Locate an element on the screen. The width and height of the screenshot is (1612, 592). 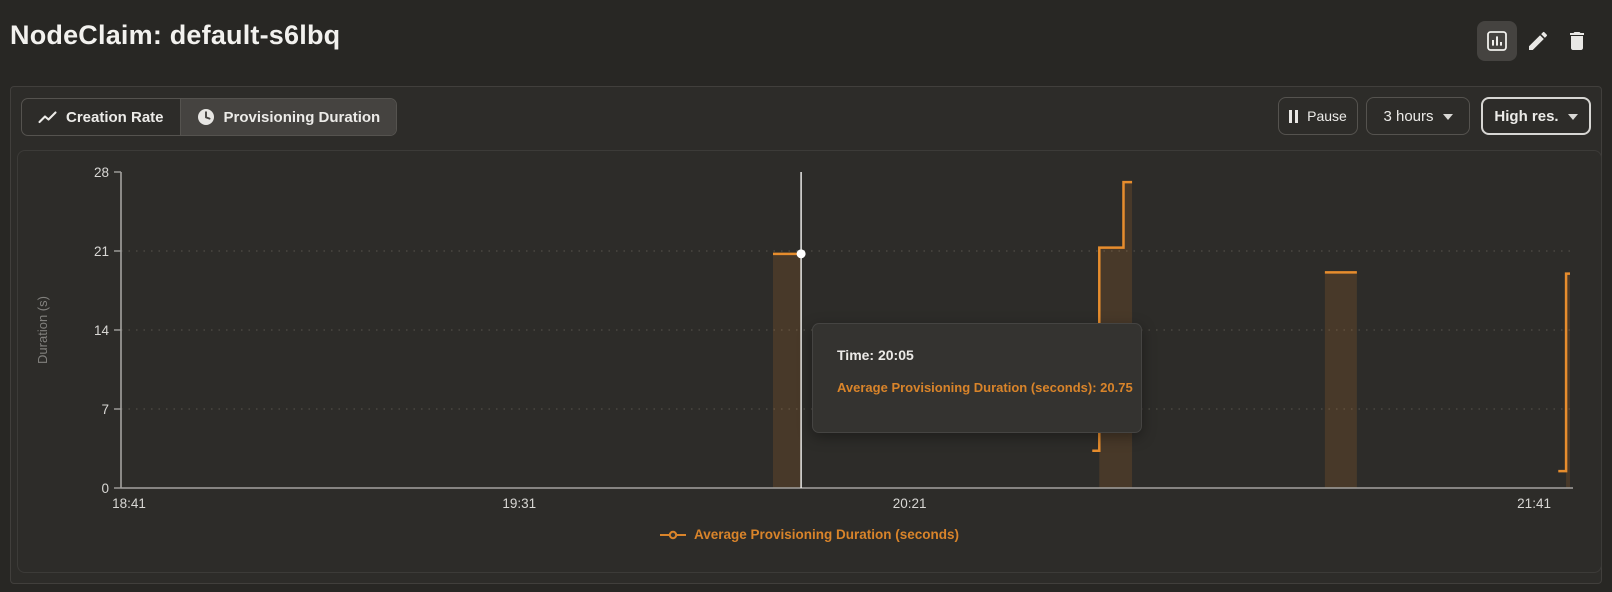
chart-legend: Average Provisioning Duration (seconds) is located at coordinates (809, 534).